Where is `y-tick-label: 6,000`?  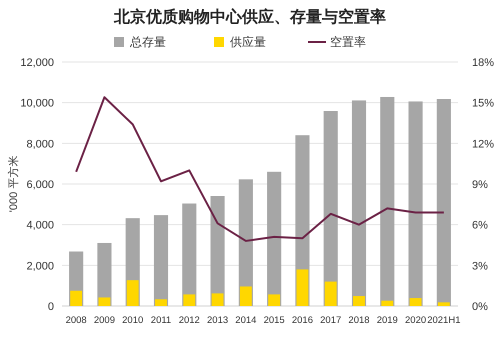
y-tick-label: 6,000 is located at coordinates (40, 185).